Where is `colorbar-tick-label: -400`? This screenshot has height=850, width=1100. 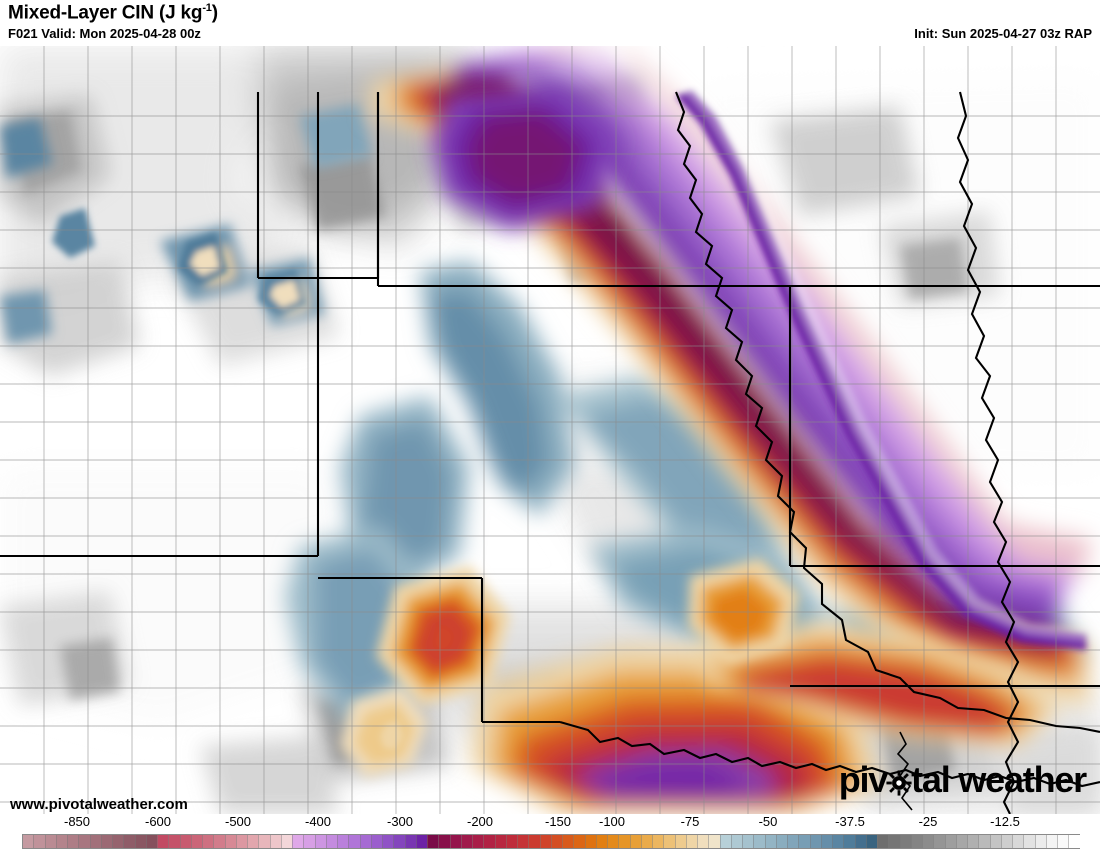
colorbar-tick-label: -400 is located at coordinates (318, 821).